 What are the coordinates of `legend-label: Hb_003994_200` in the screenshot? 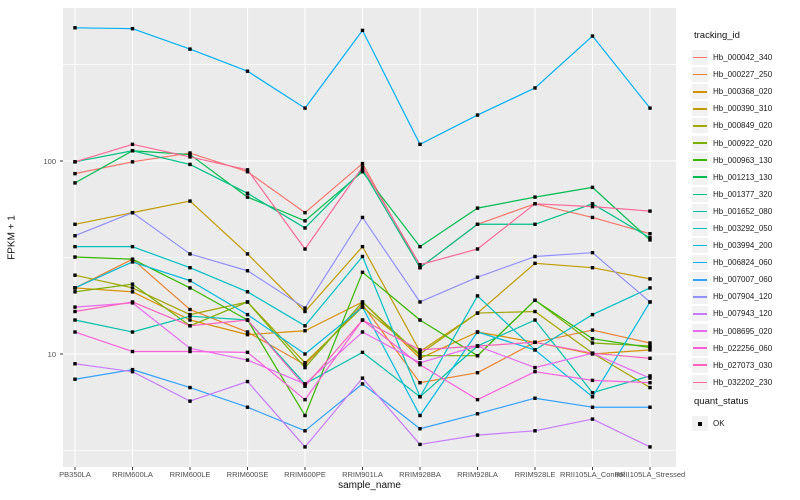 It's located at (743, 246).